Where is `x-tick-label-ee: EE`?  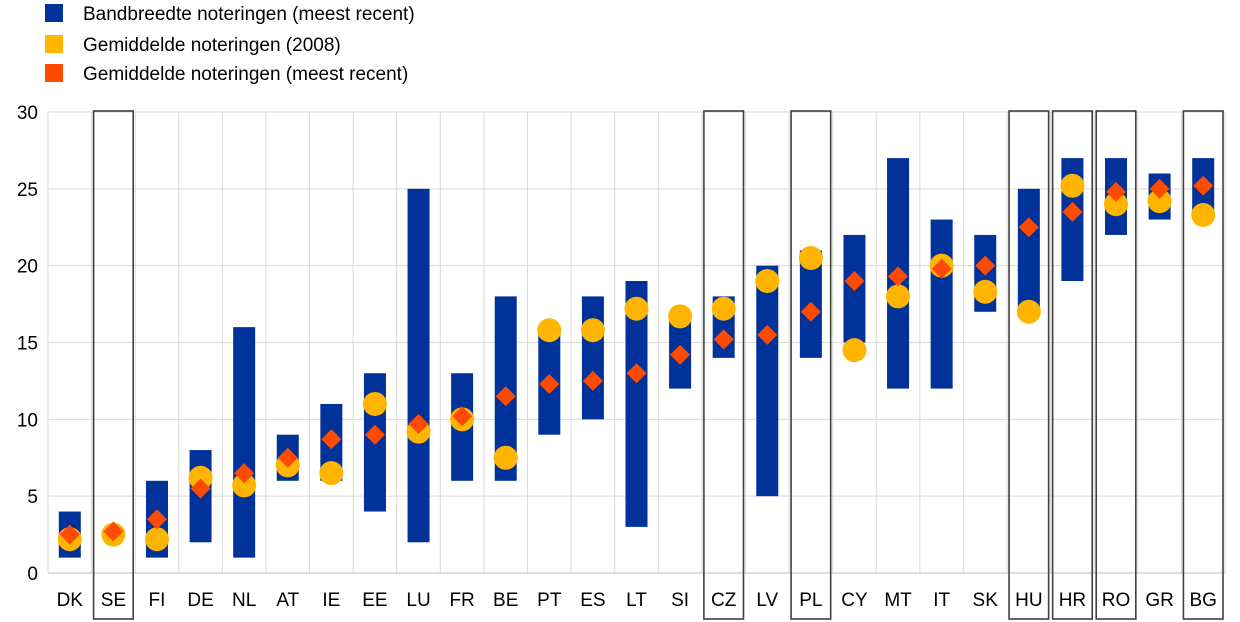 x-tick-label-ee: EE is located at coordinates (374, 600).